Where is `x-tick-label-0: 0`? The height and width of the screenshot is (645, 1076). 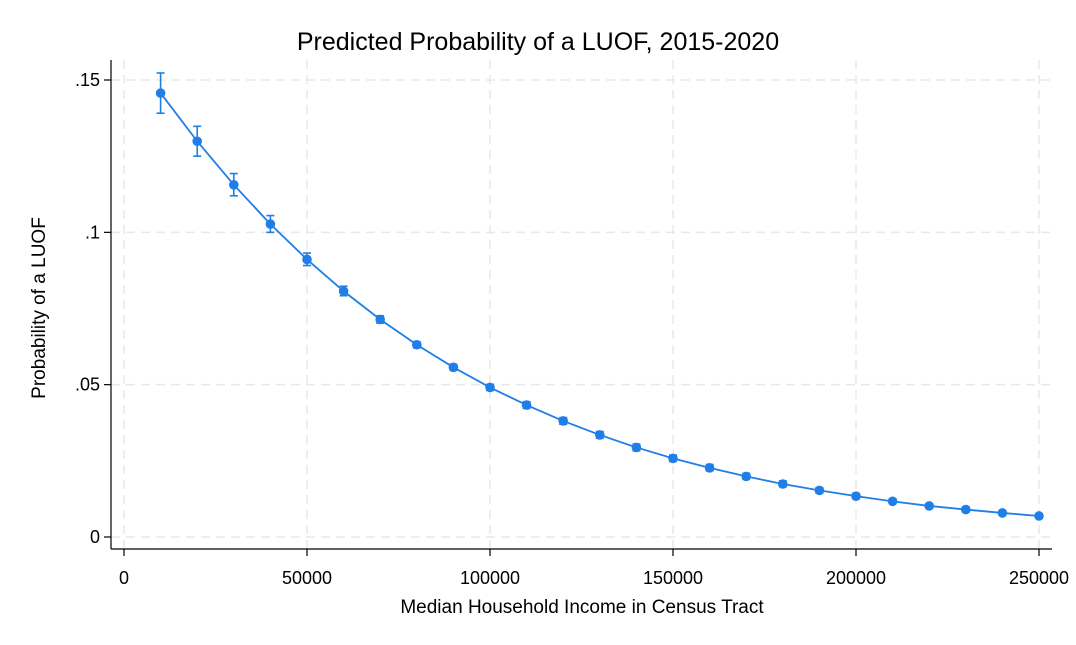 x-tick-label-0: 0 is located at coordinates (124, 578).